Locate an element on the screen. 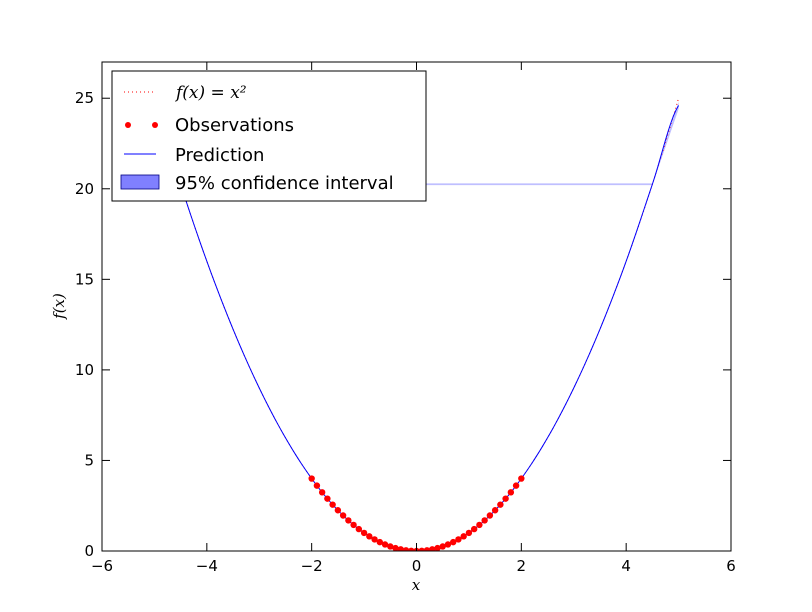 This screenshot has width=812, height=612. y-tick-label: 15 is located at coordinates (84, 279).